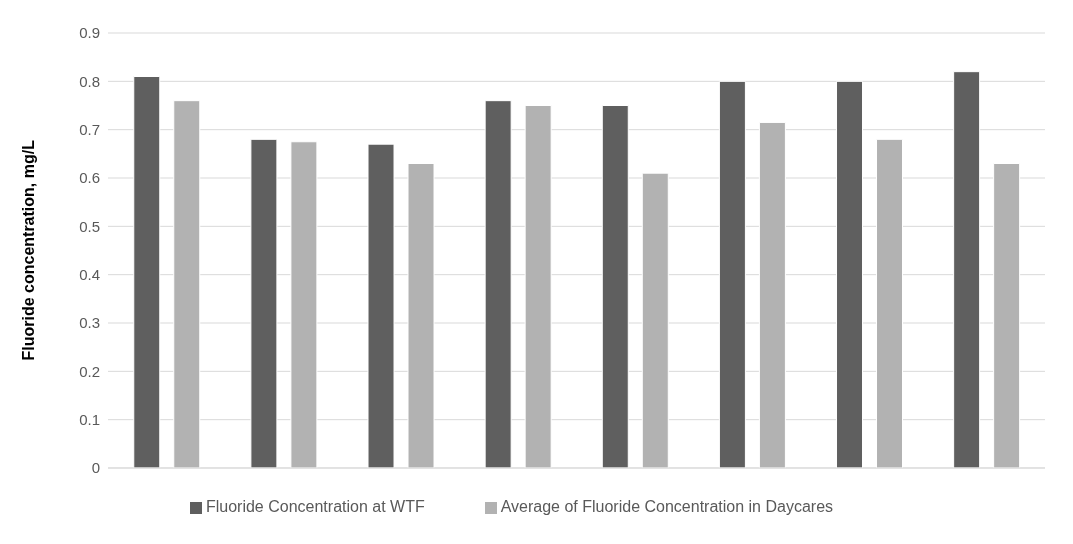 The image size is (1073, 544). What do you see at coordinates (89, 226) in the screenshot?
I see `y-tick-label: 0.5` at bounding box center [89, 226].